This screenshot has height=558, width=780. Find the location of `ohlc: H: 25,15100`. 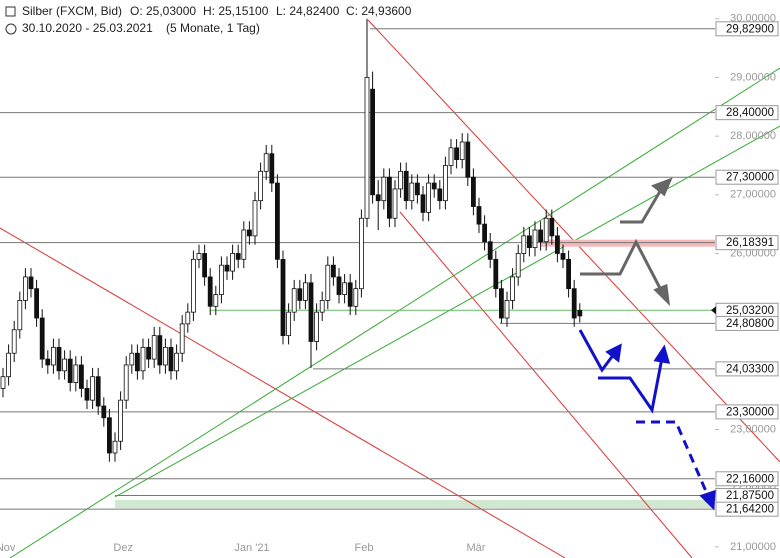

ohlc: H: 25,15100 is located at coordinates (236, 11).